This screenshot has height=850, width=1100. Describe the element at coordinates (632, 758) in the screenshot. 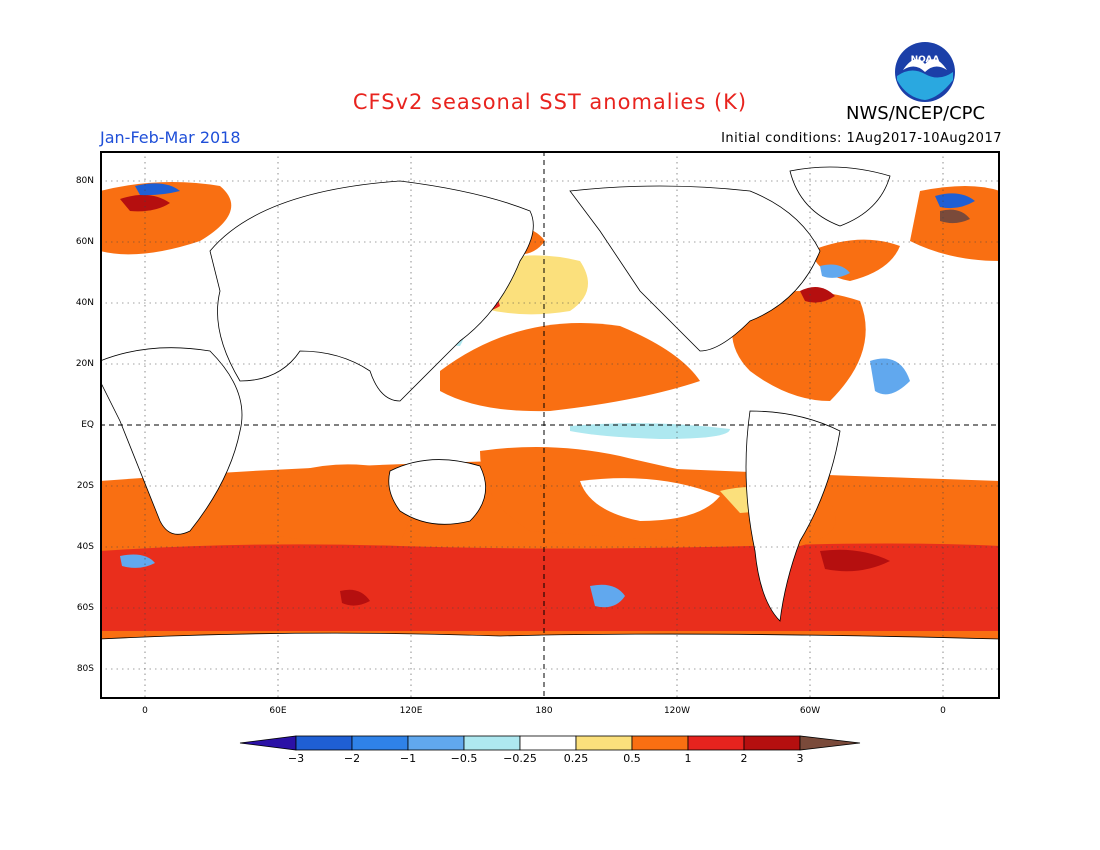

I see `colorbar-label: 0.5` at that location.